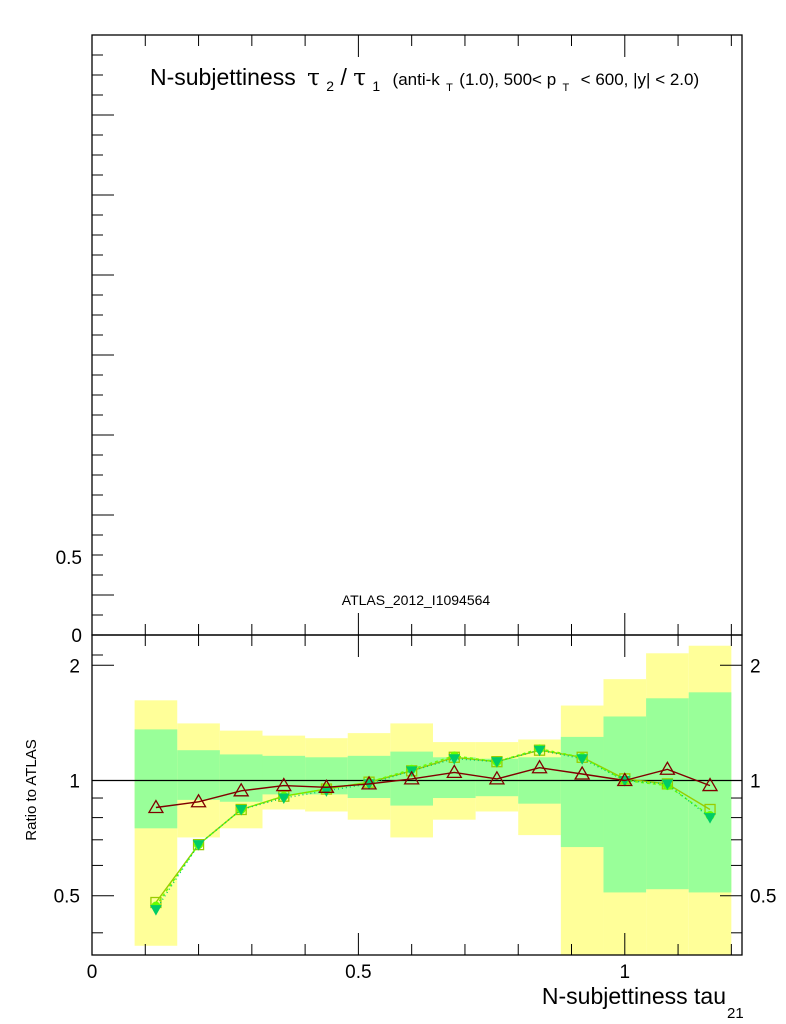  I want to click on title-sub2: 2, so click(330, 86).